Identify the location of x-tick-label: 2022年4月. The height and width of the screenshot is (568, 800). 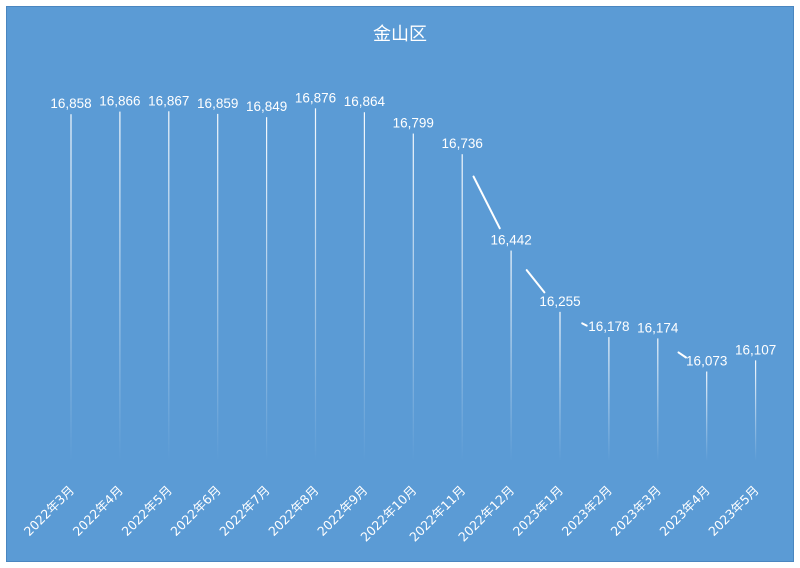
(98, 511).